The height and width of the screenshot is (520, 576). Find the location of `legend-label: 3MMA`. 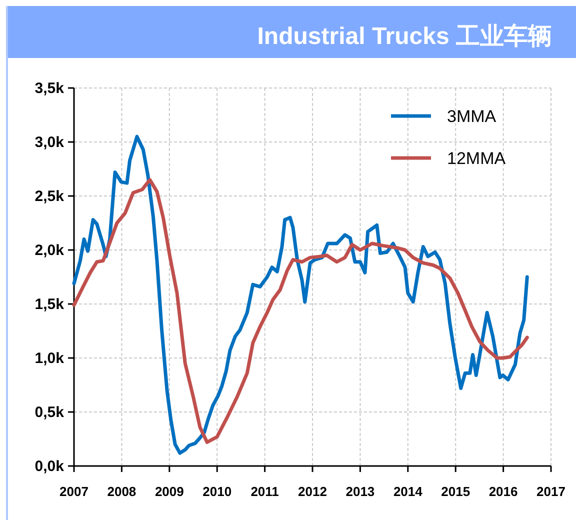

legend-label: 3MMA is located at coordinates (472, 116).